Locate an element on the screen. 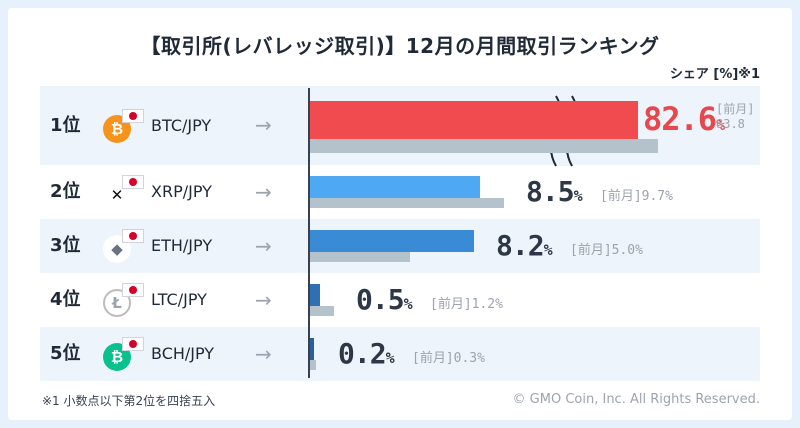 This screenshot has width=800, height=428. previous-share-value: [前月]5.0% is located at coordinates (606, 250).